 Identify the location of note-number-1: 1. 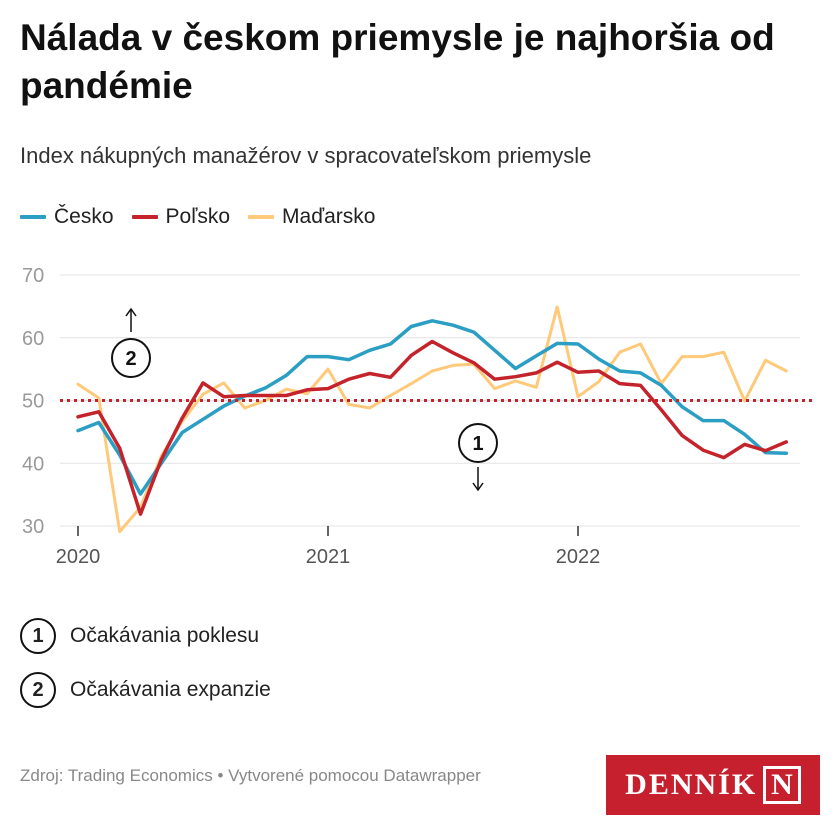
(38, 636).